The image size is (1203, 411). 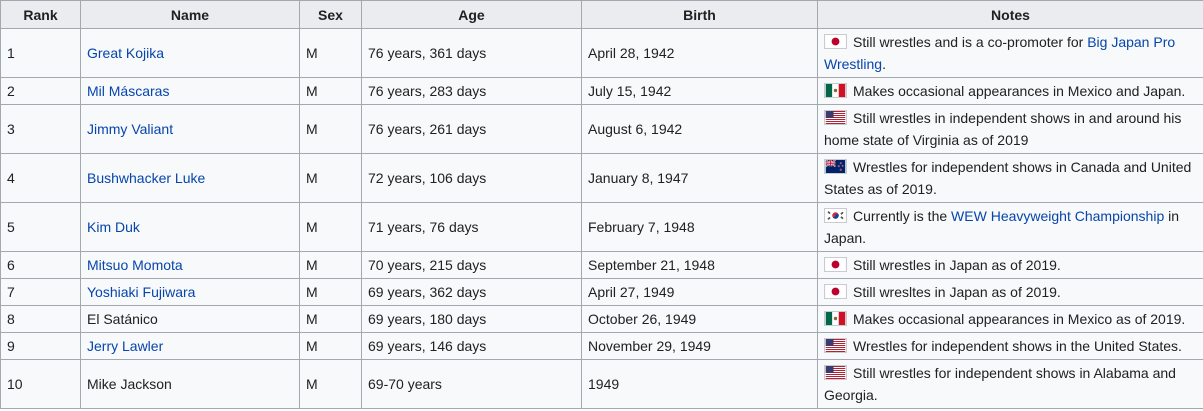 I want to click on notes-cell: Still wrestles in Japan as of 2019., so click(x=1010, y=265).